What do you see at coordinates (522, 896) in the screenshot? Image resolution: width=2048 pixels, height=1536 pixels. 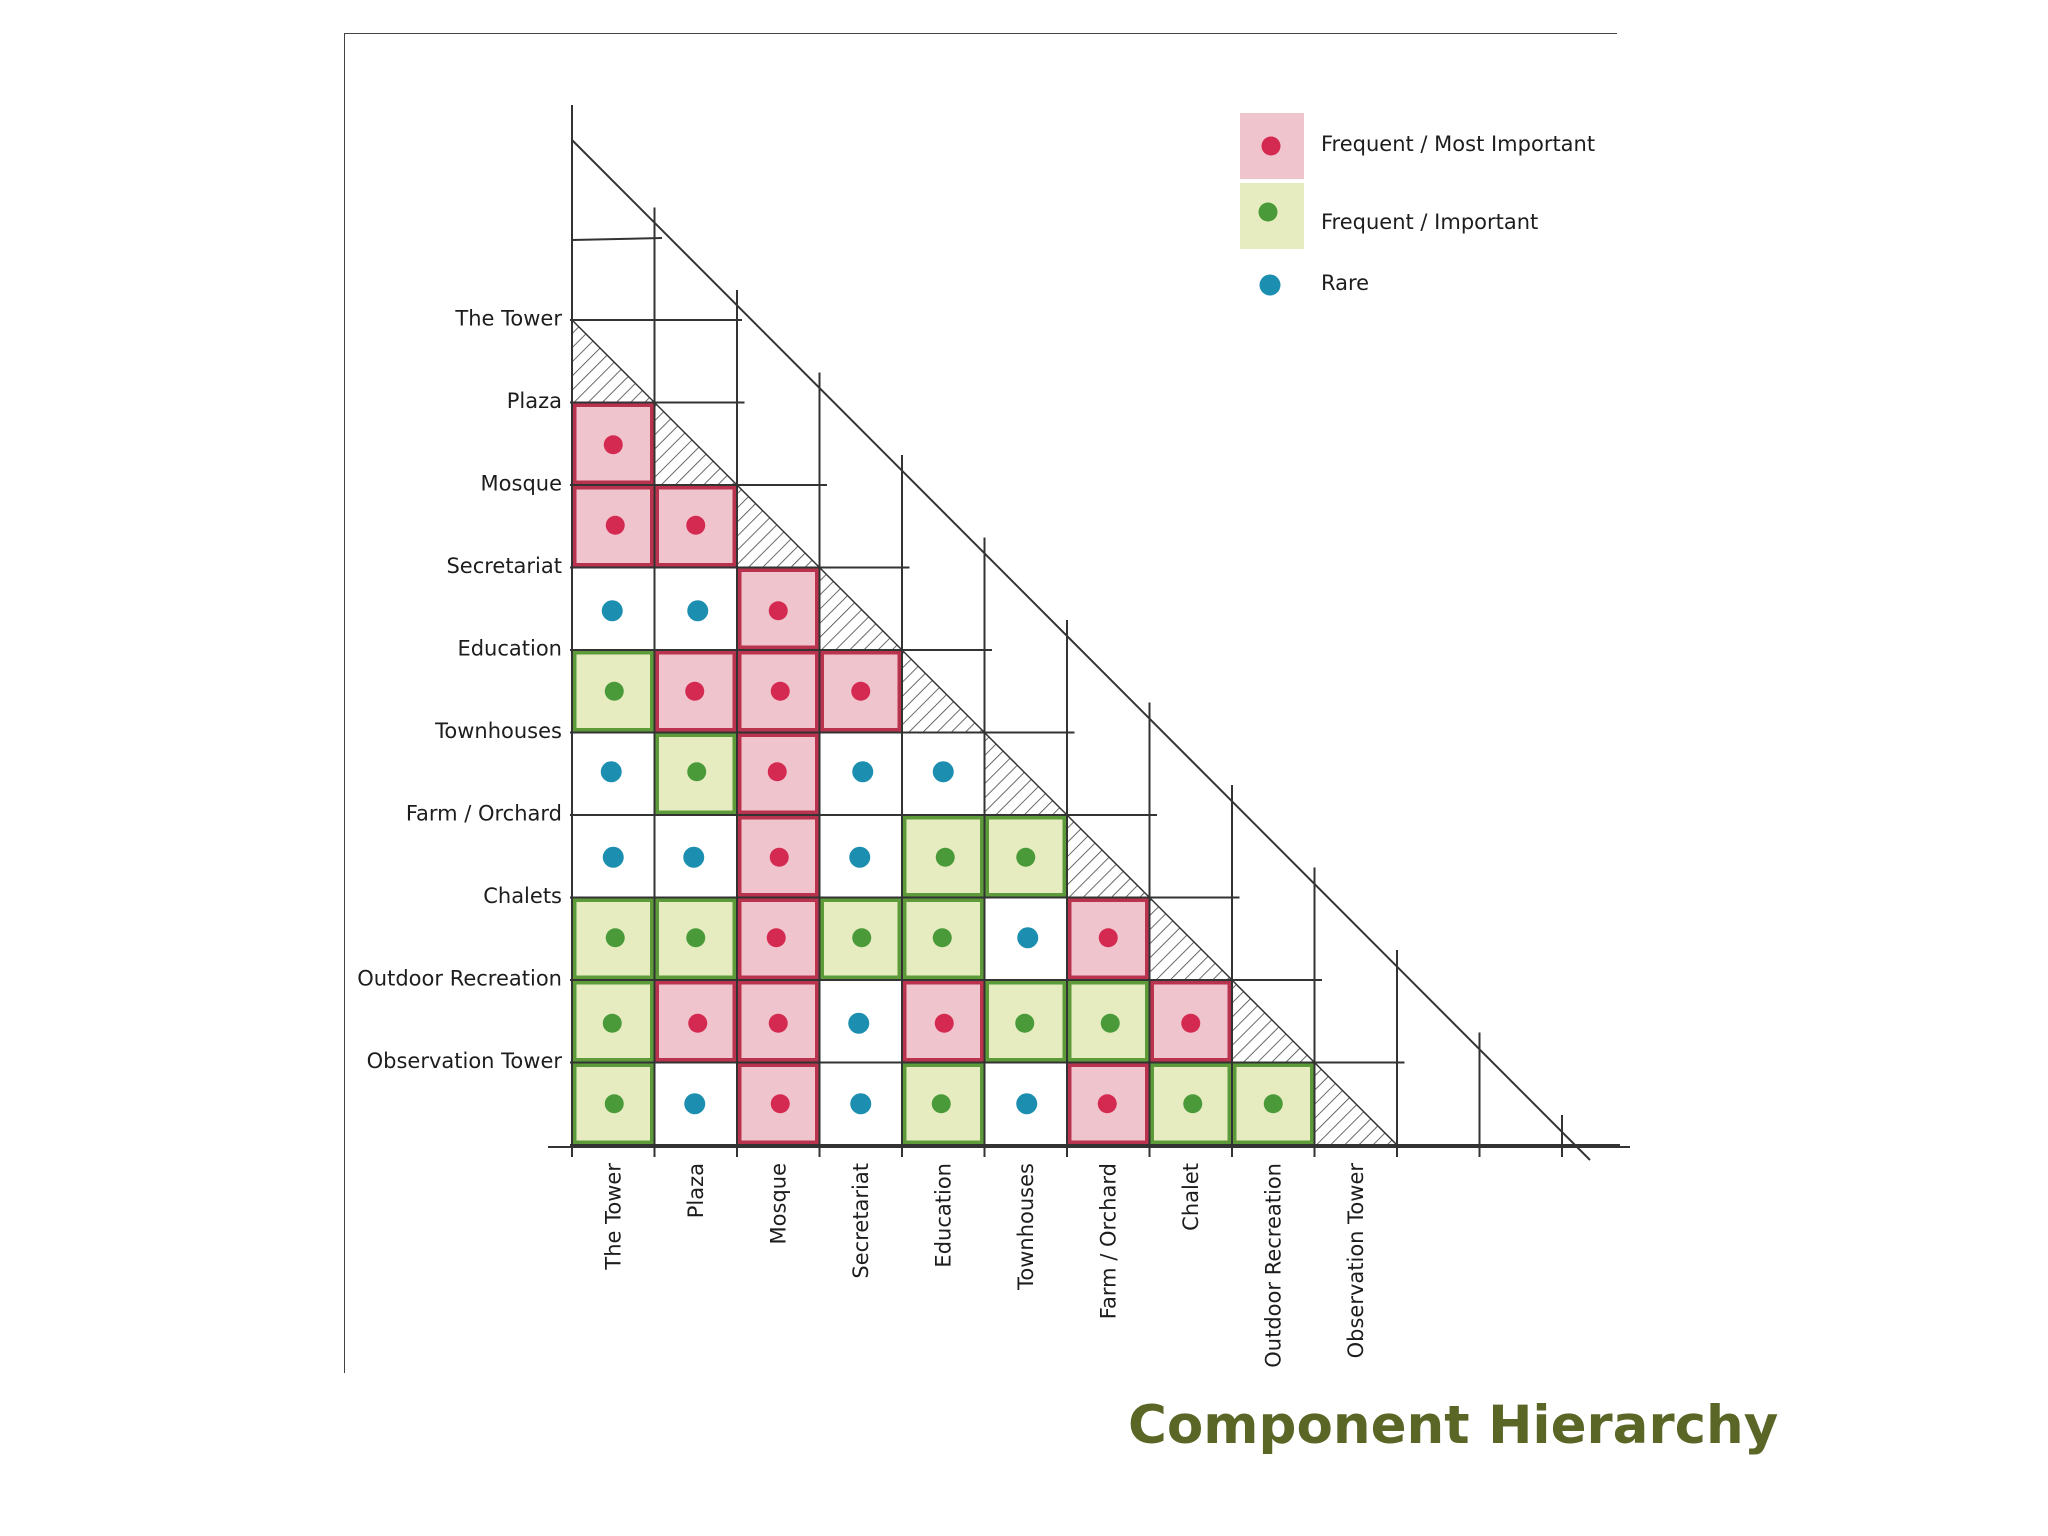 I see `row-label: Chalets` at bounding box center [522, 896].